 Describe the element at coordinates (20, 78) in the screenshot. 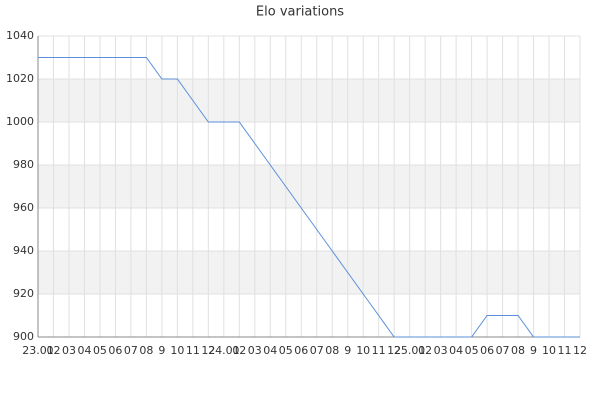

I see `y-tick-label: 1020` at that location.